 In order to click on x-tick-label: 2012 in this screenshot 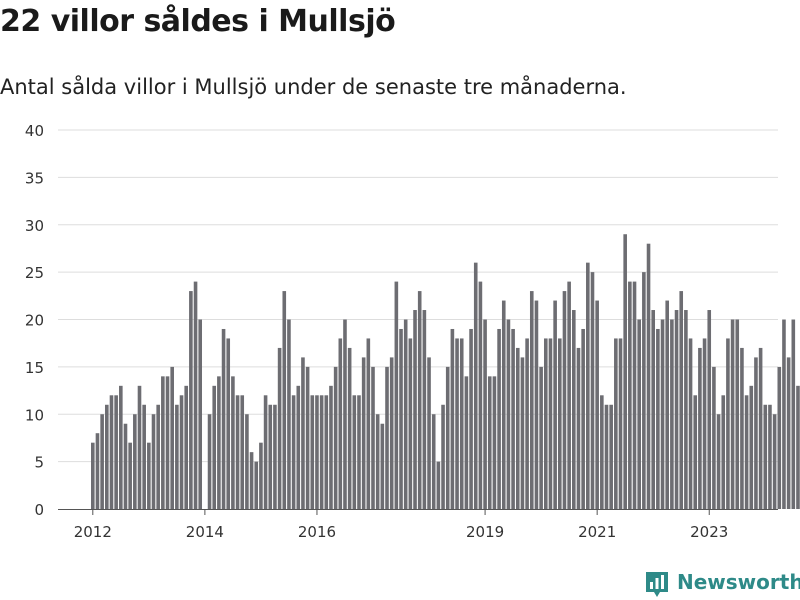, I will do `click(93, 532)`.